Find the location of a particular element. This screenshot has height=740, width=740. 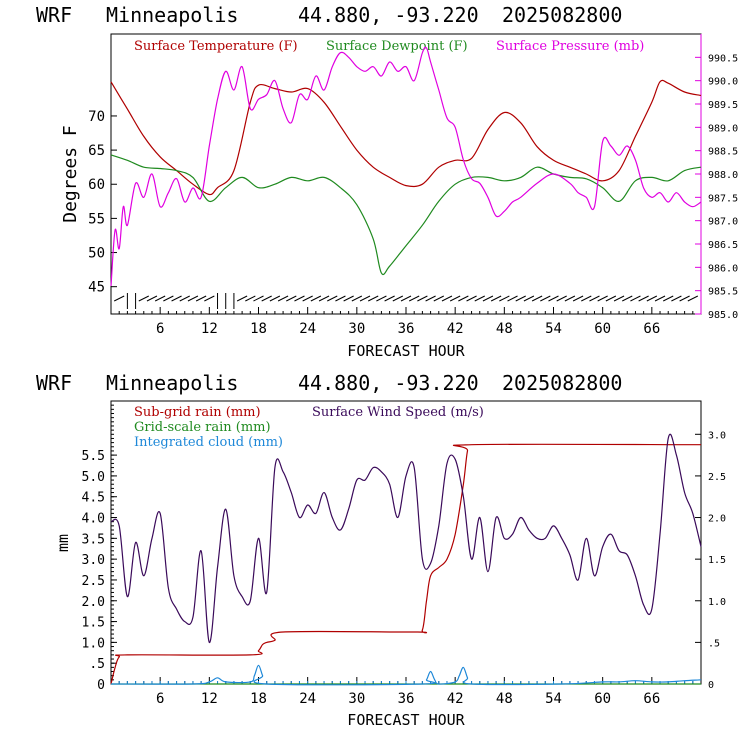

y-tick-label: 50 is located at coordinates (96, 254).